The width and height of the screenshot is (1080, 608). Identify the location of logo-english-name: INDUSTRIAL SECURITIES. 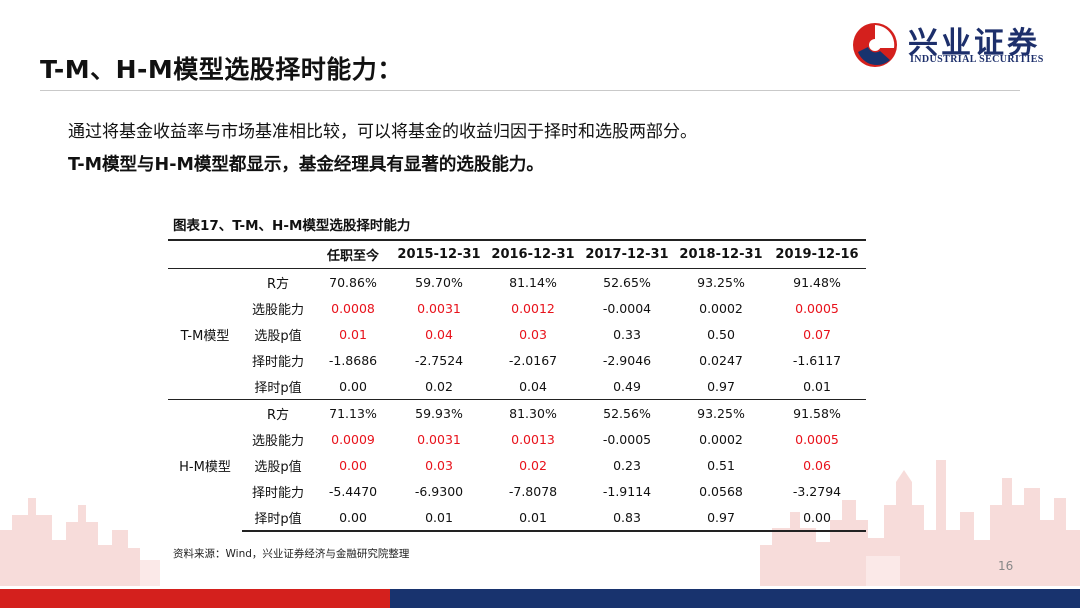
(977, 59).